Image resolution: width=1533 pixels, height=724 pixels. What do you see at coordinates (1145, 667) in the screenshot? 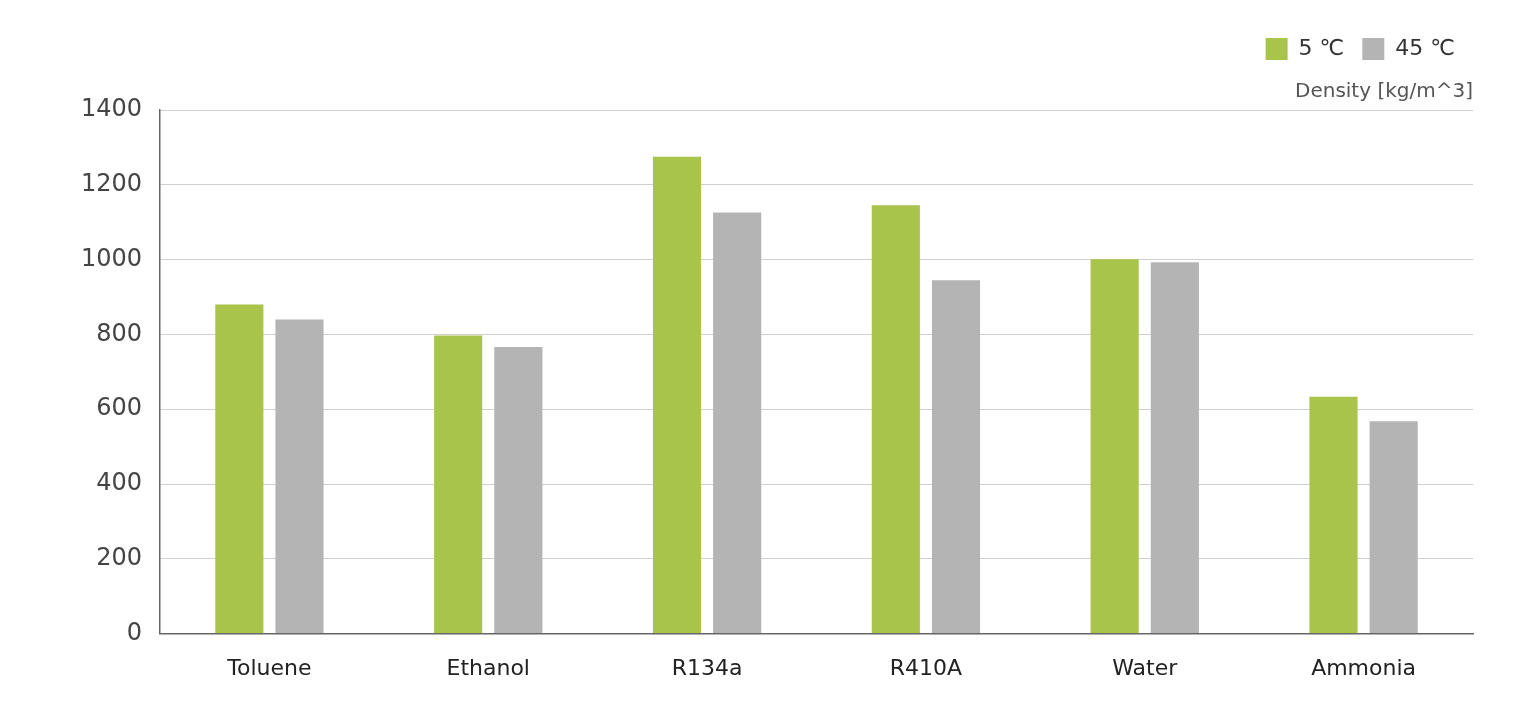
I see `x-tick-label: Water` at bounding box center [1145, 667].